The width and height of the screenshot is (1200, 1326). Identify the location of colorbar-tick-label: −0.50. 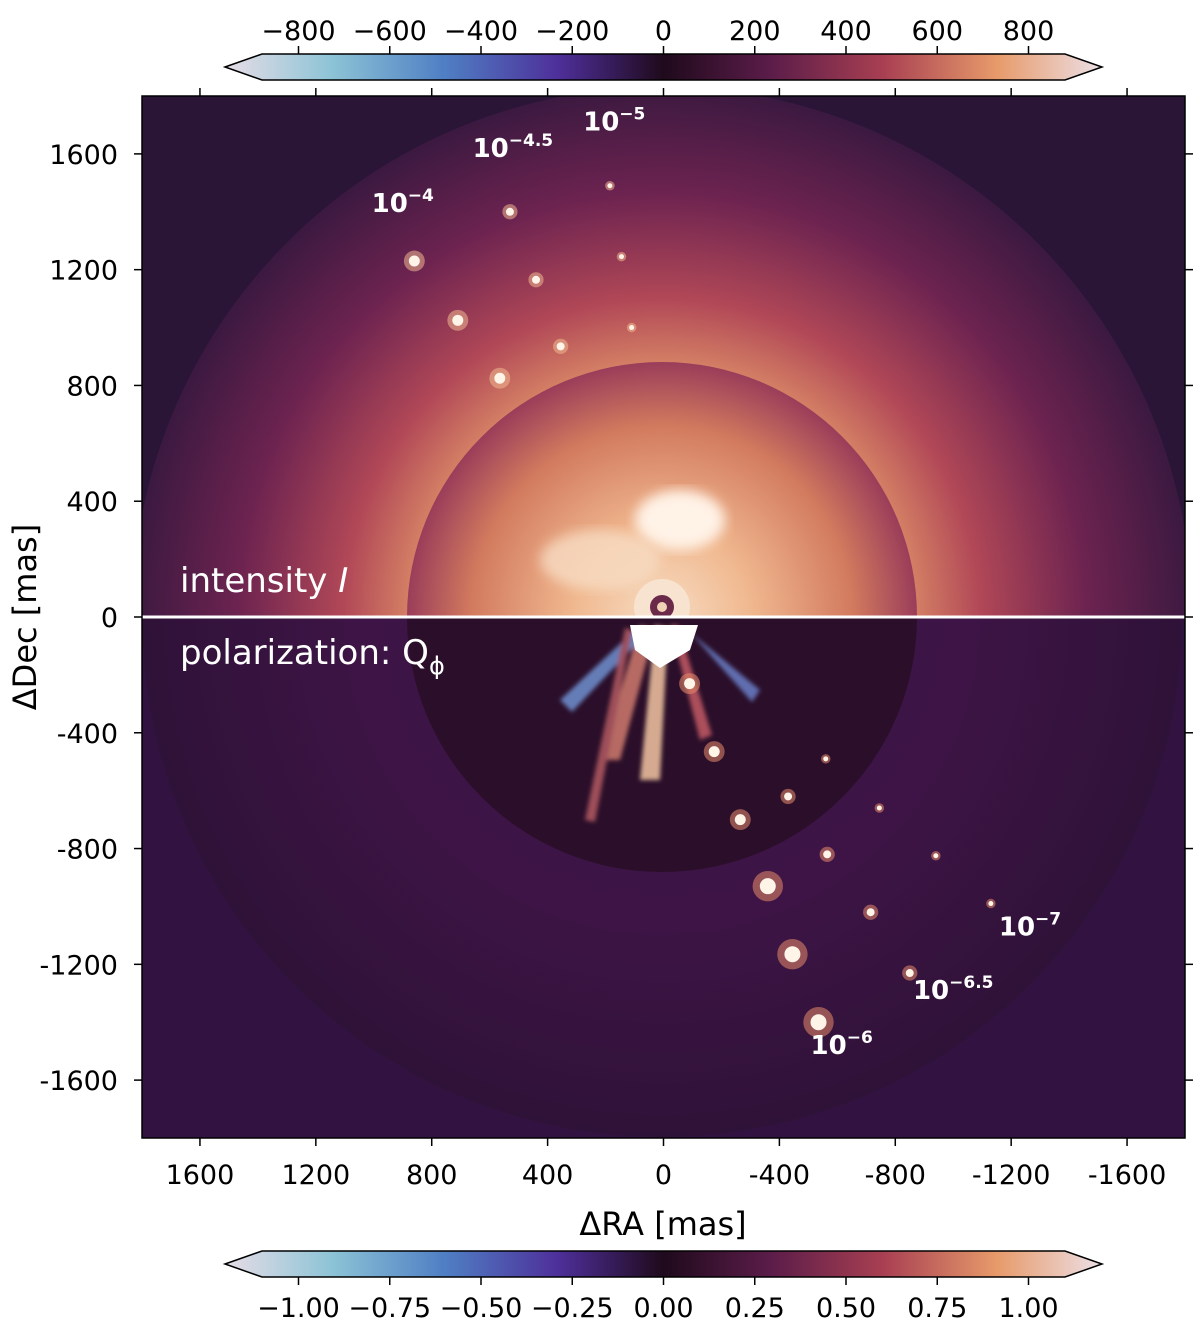
(481, 1308).